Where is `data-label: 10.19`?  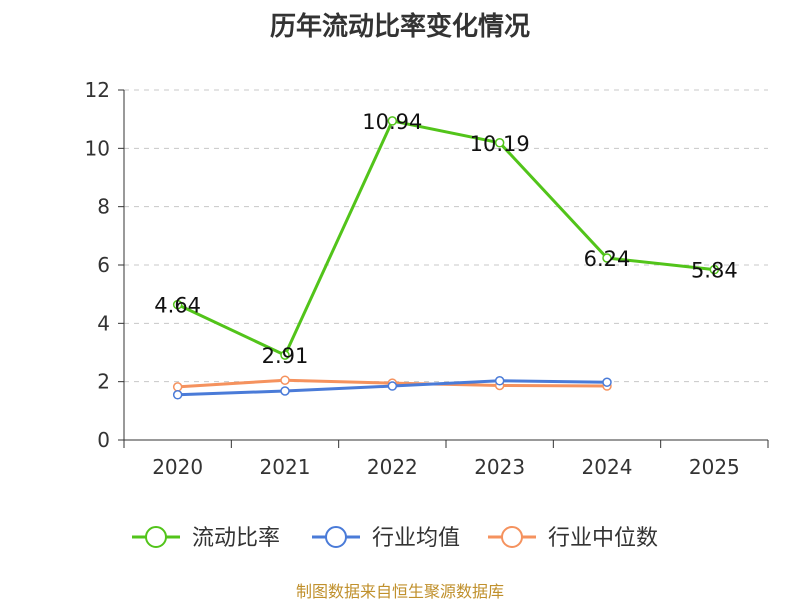
data-label: 10.19 is located at coordinates (500, 144).